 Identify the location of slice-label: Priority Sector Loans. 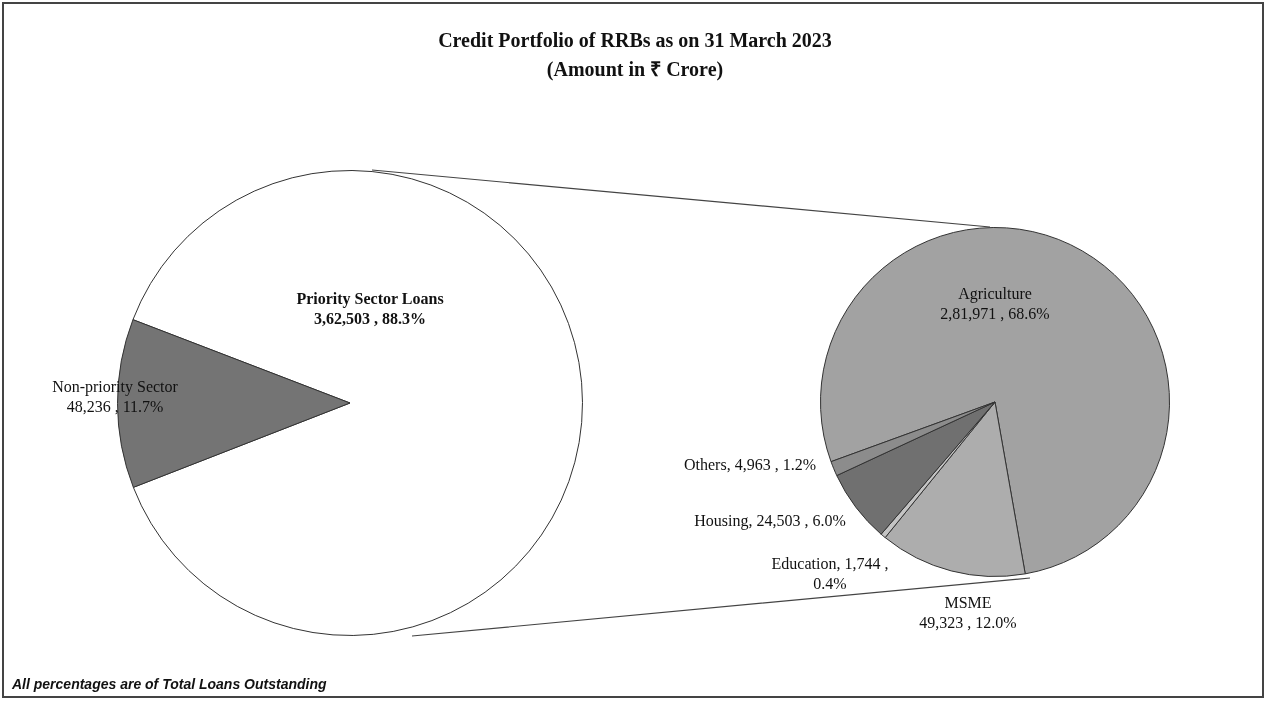
(370, 299).